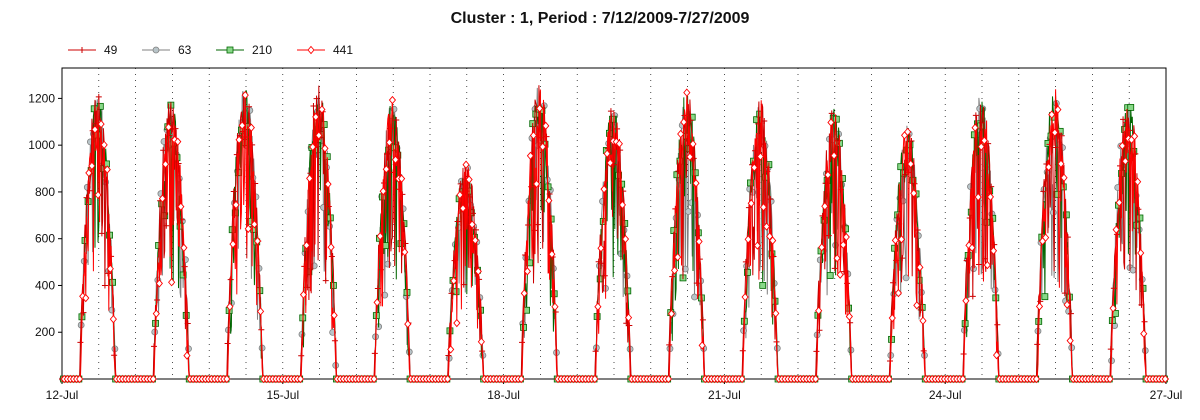  What do you see at coordinates (45, 192) in the screenshot?
I see `y-tick-label: 800` at bounding box center [45, 192].